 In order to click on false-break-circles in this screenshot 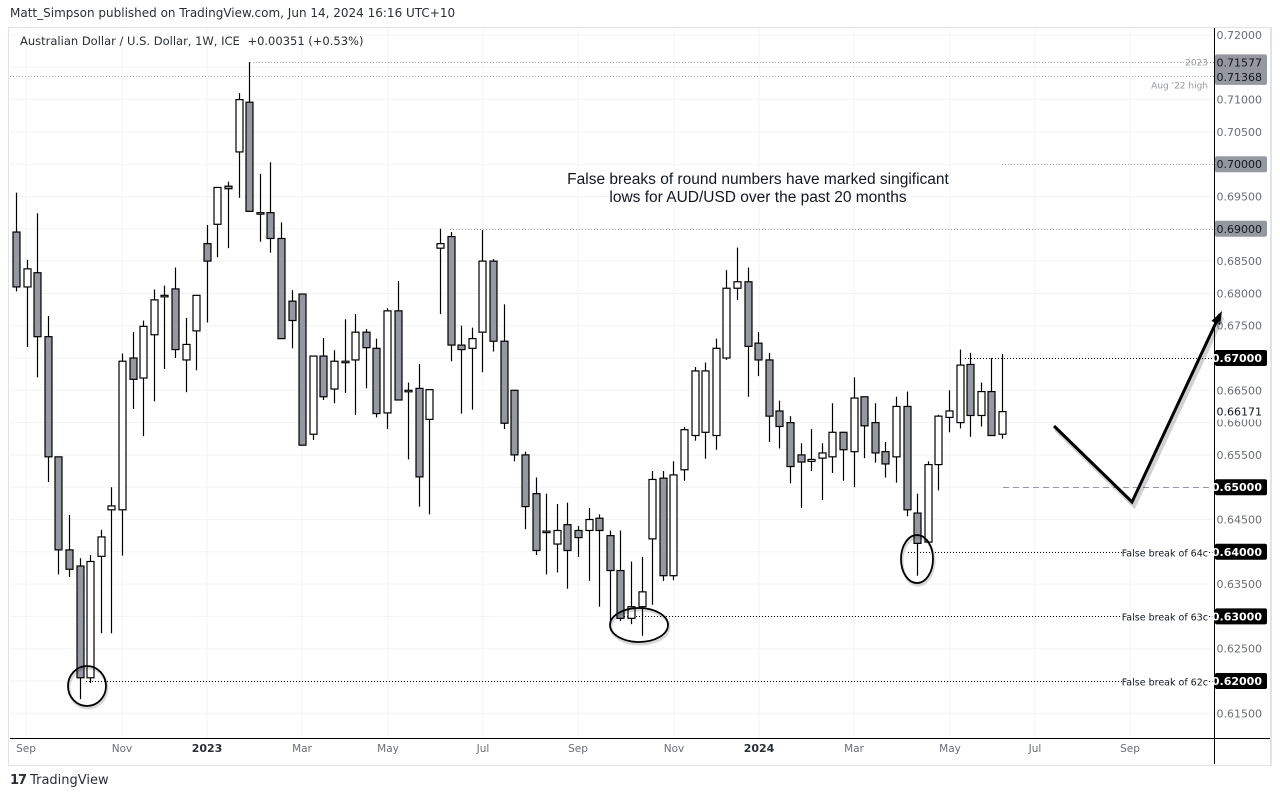, I will do `click(501, 622)`.